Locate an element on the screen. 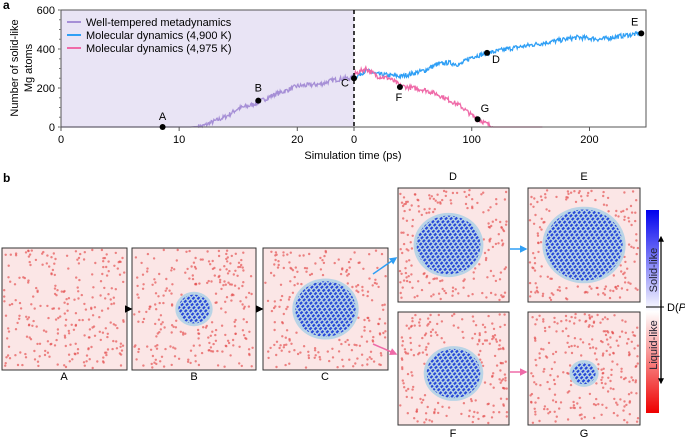  y-tick-label: 200 is located at coordinates (46, 89).